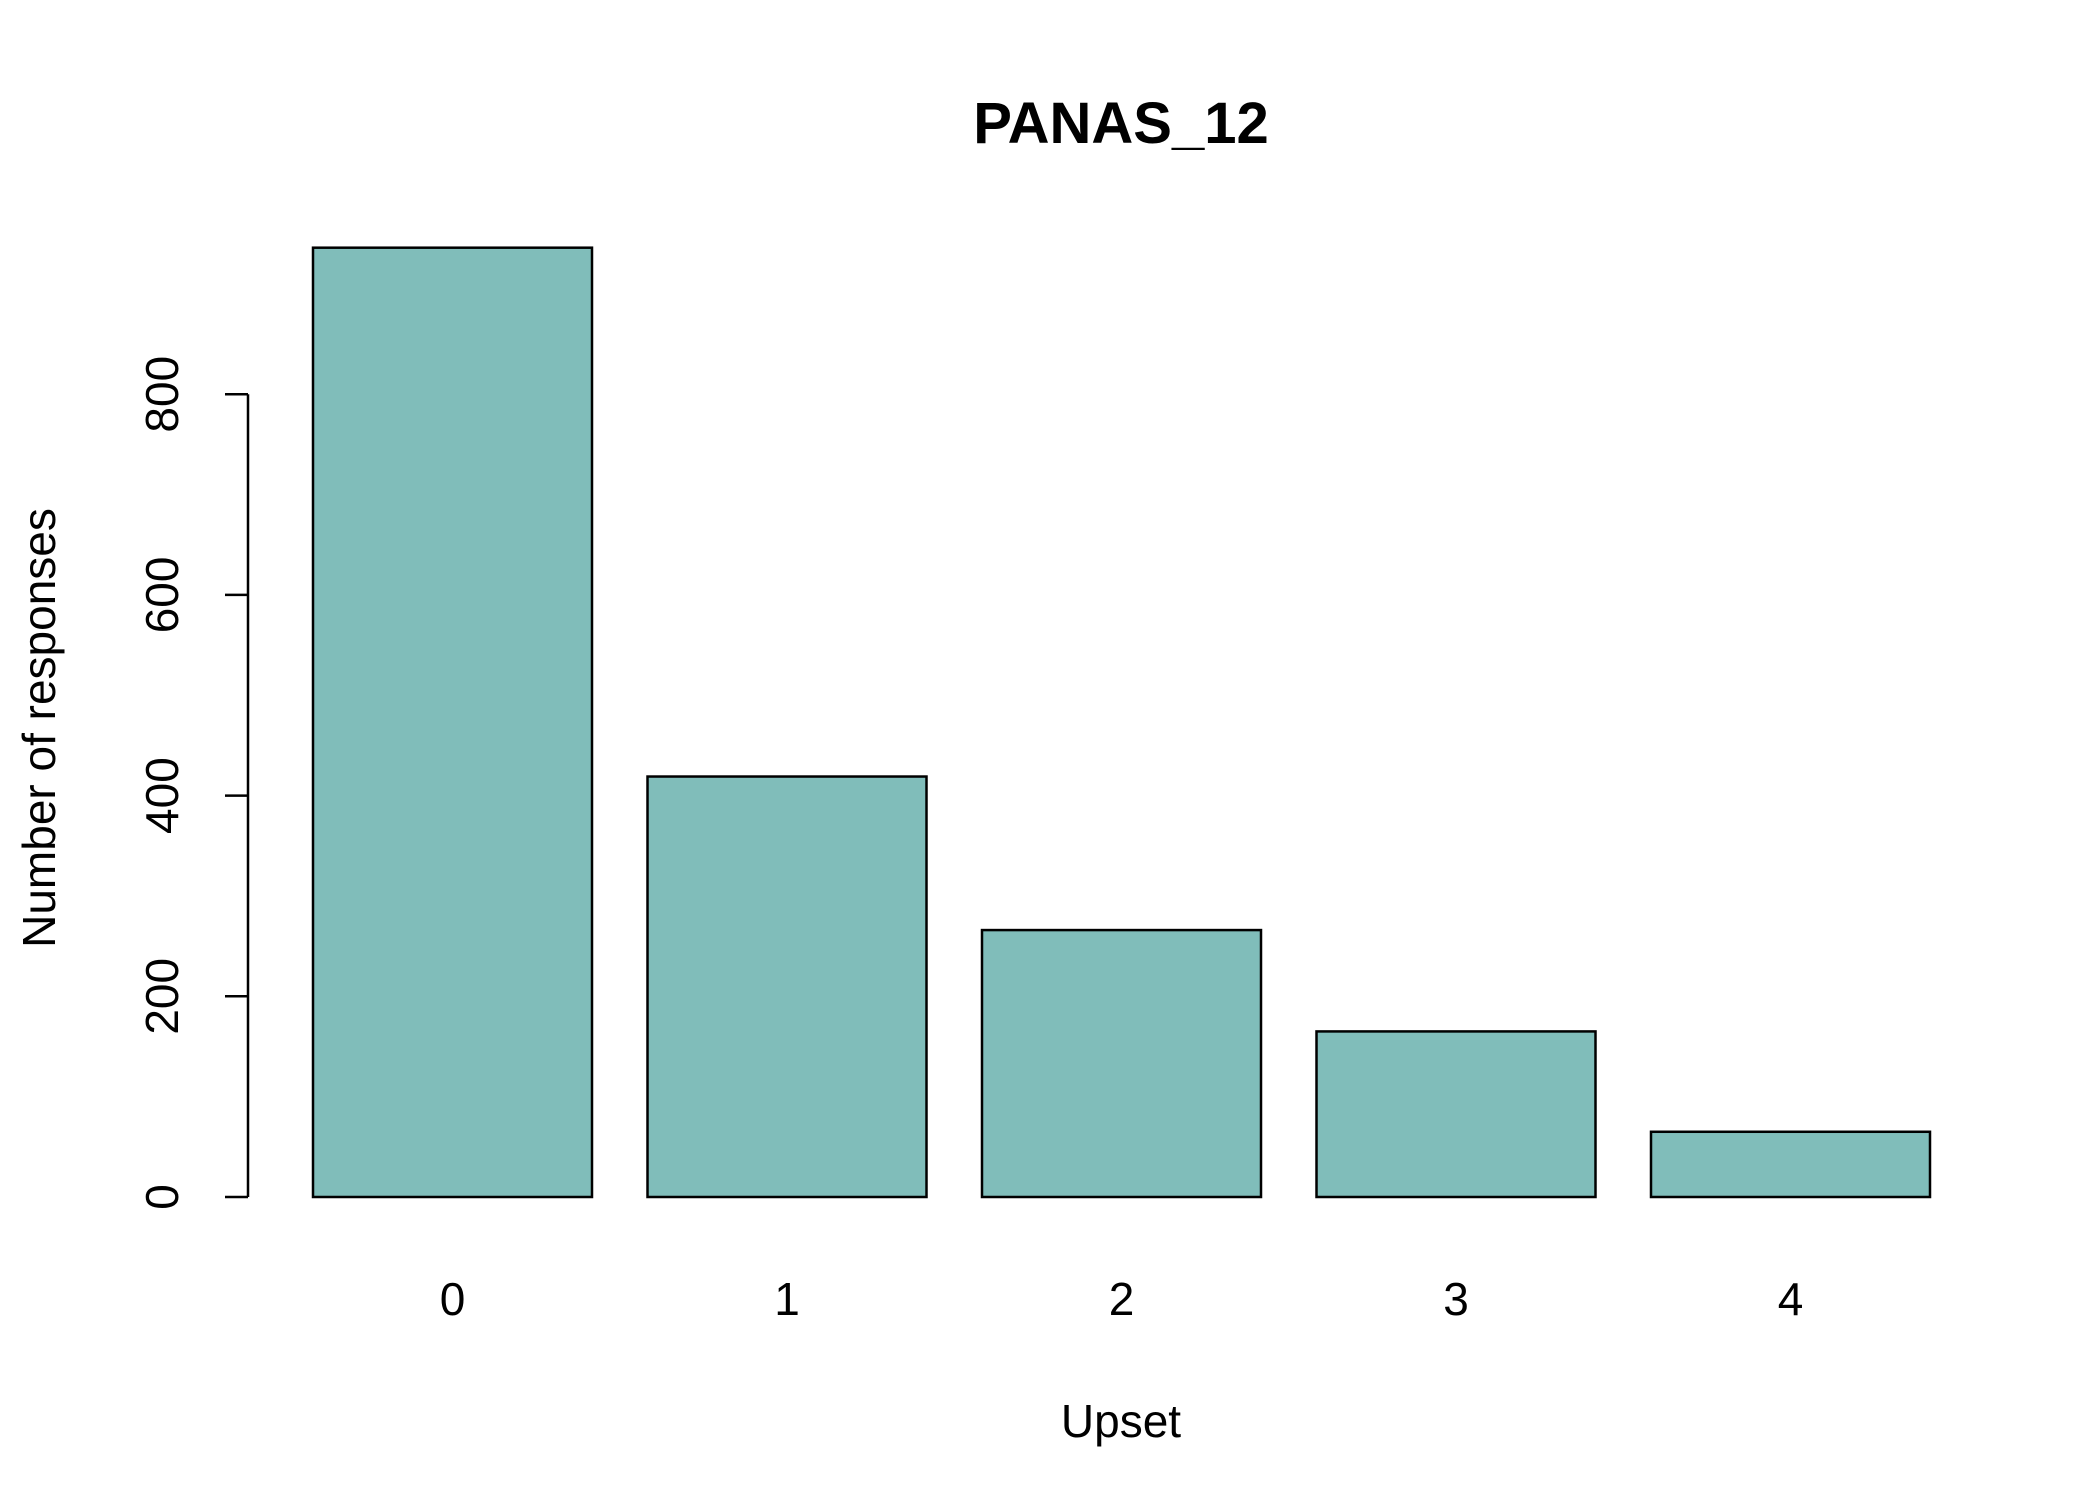  What do you see at coordinates (1456, 1299) in the screenshot?
I see `x-tick-label: 3` at bounding box center [1456, 1299].